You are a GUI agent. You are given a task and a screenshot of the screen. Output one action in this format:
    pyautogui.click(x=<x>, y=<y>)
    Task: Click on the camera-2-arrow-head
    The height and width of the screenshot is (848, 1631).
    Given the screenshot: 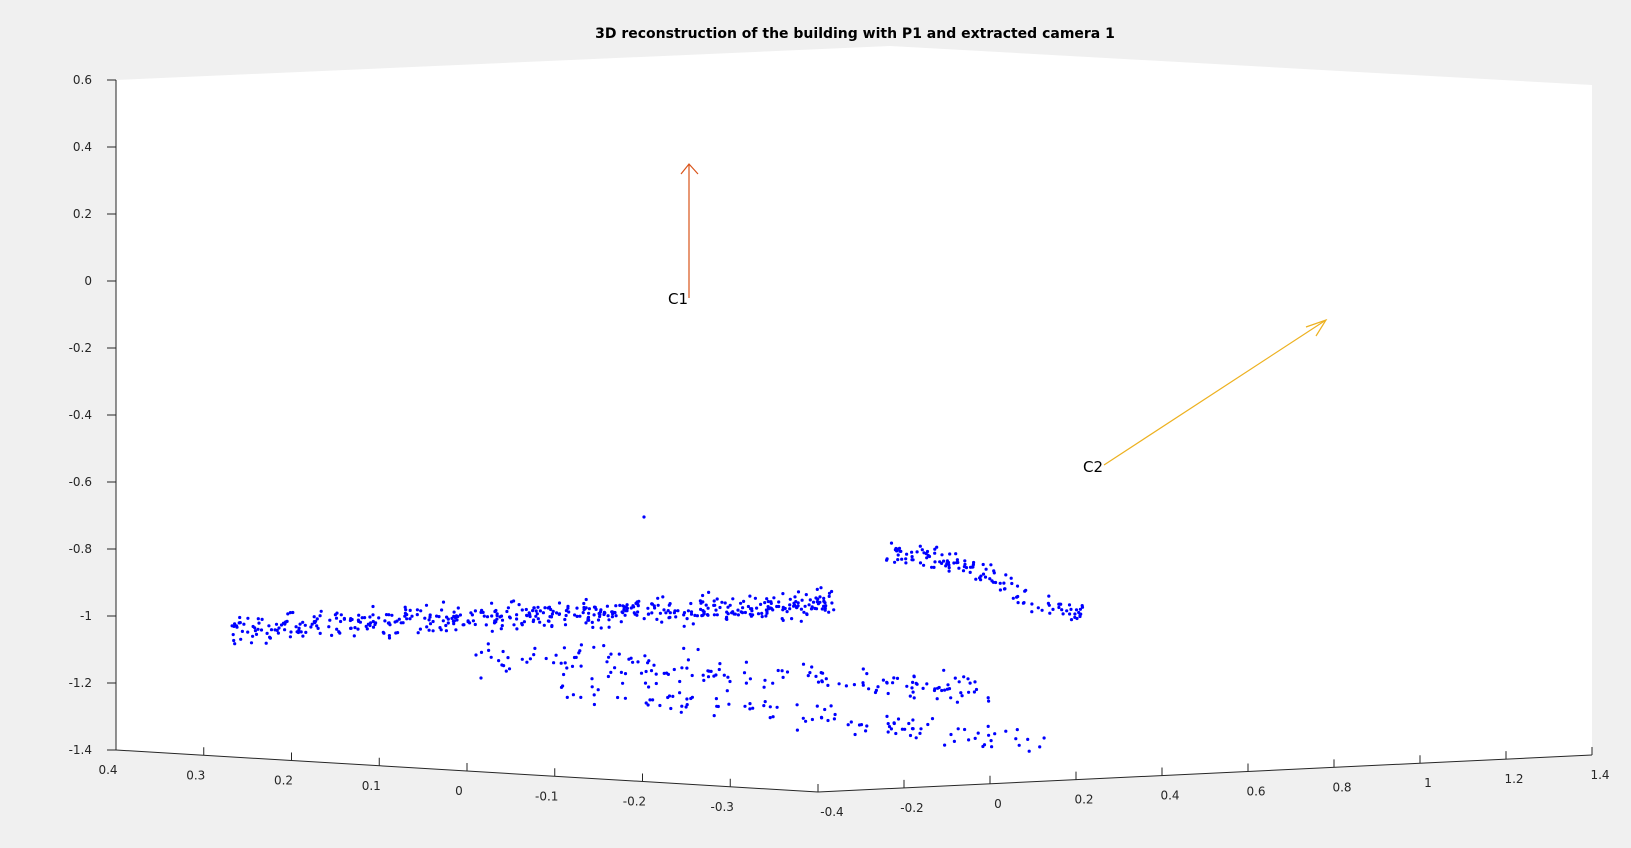 What is the action you would take?
    pyautogui.click(x=1316, y=327)
    